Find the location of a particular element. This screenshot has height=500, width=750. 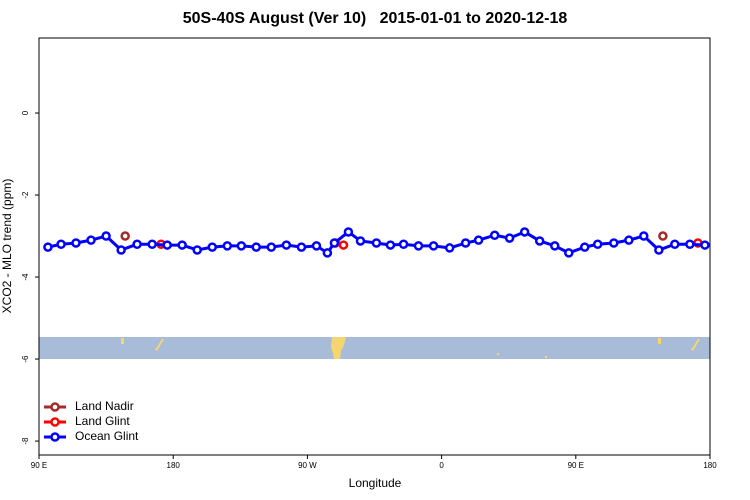

y-tick-label: 0 is located at coordinates (25, 112).